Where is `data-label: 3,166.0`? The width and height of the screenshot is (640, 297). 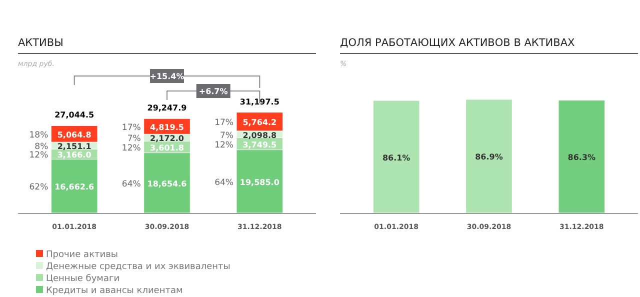 data-label: 3,166.0 is located at coordinates (74, 155).